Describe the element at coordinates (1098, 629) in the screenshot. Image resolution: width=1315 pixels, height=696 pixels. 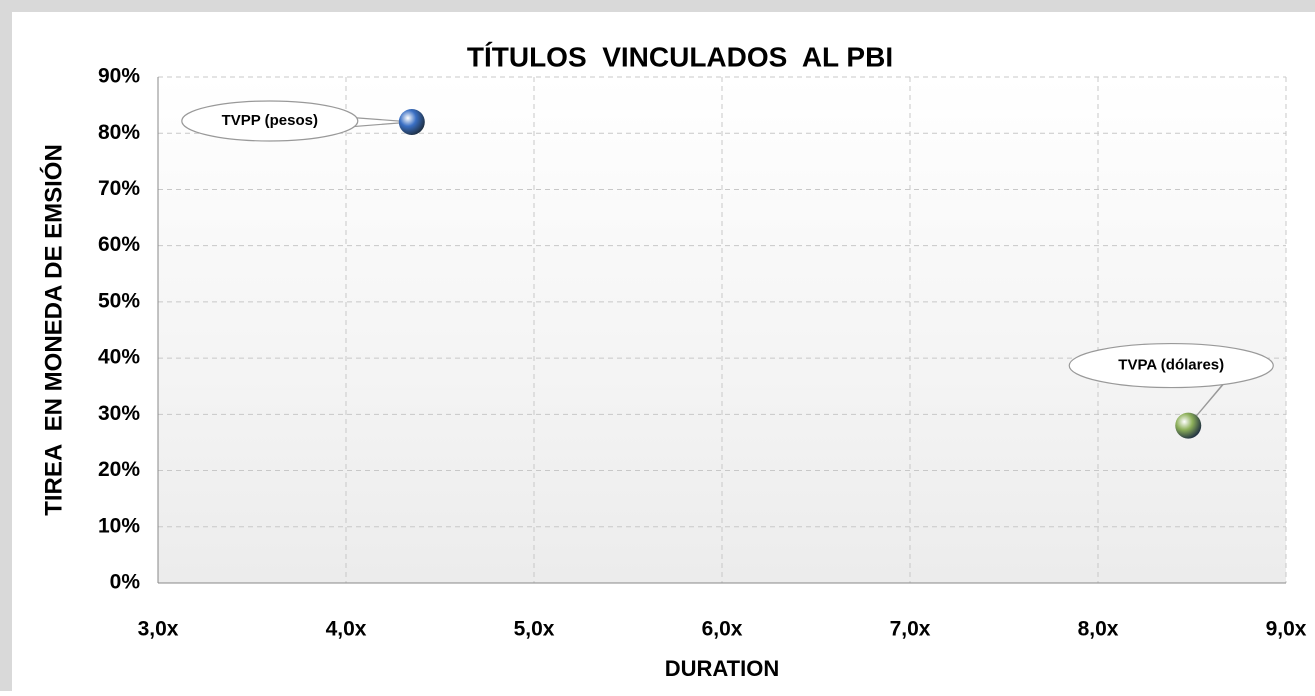
I see `x-tick-label: 8,0x` at that location.